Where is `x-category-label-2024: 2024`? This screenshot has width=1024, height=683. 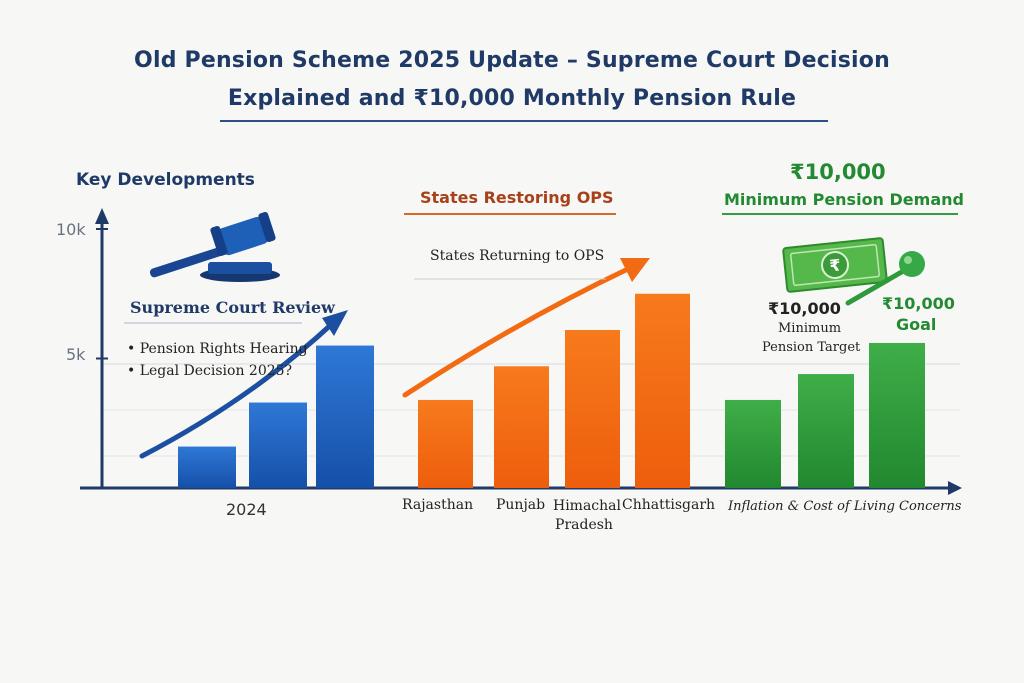 x-category-label-2024: 2024 is located at coordinates (246, 509).